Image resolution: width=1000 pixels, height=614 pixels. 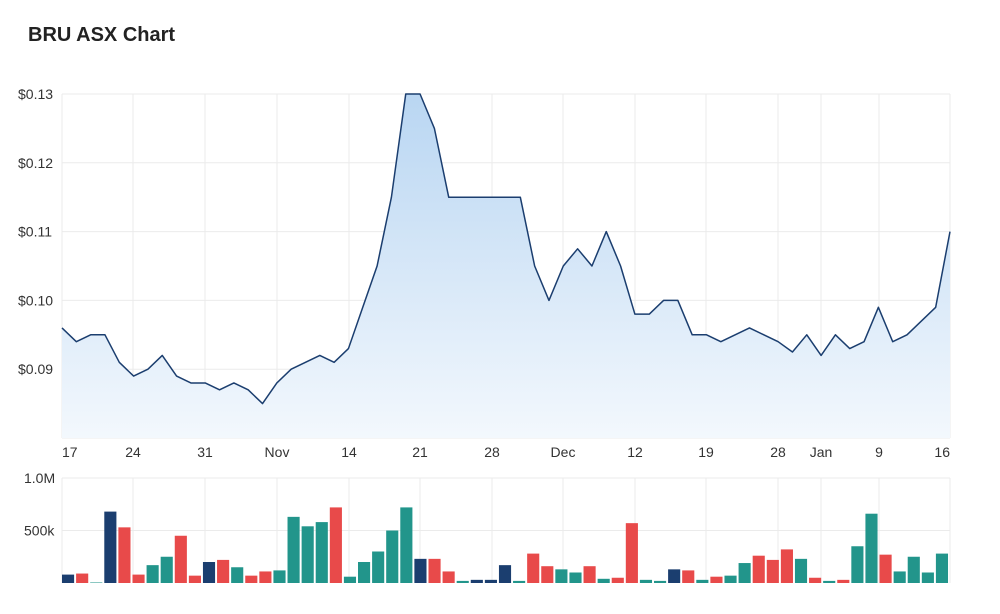 What do you see at coordinates (420, 452) in the screenshot?
I see `date-tick-label: 21` at bounding box center [420, 452].